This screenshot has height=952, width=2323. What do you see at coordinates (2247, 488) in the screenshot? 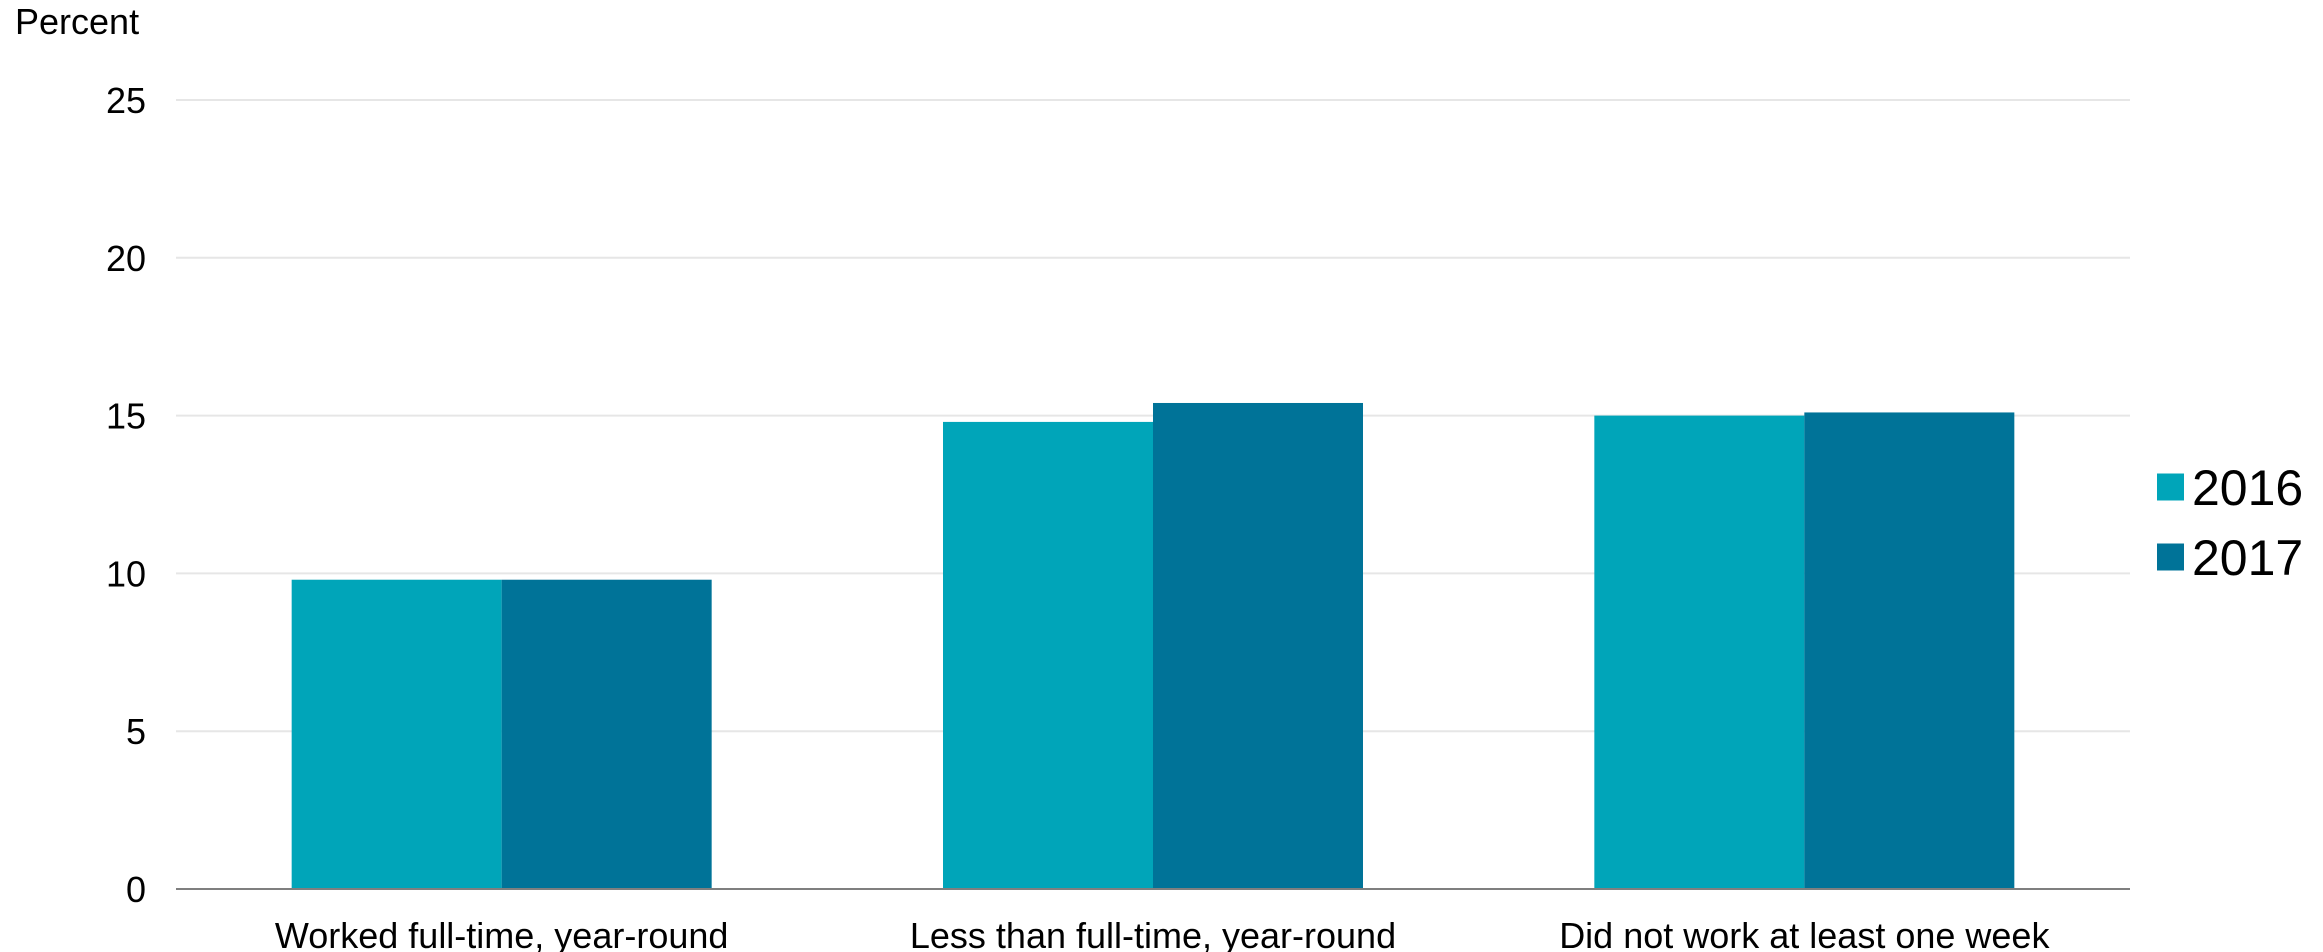
I see `legend-label-2016: 2016` at bounding box center [2247, 488].